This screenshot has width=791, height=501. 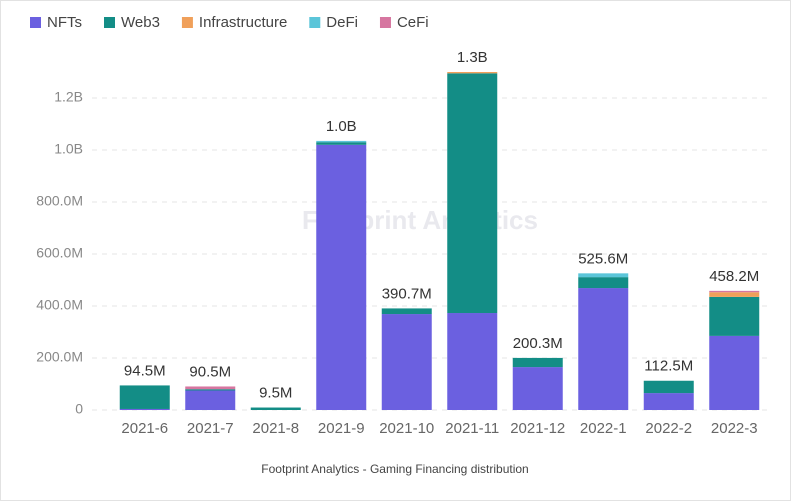 What do you see at coordinates (68, 149) in the screenshot?
I see `y-tick-label: 1.0B` at bounding box center [68, 149].